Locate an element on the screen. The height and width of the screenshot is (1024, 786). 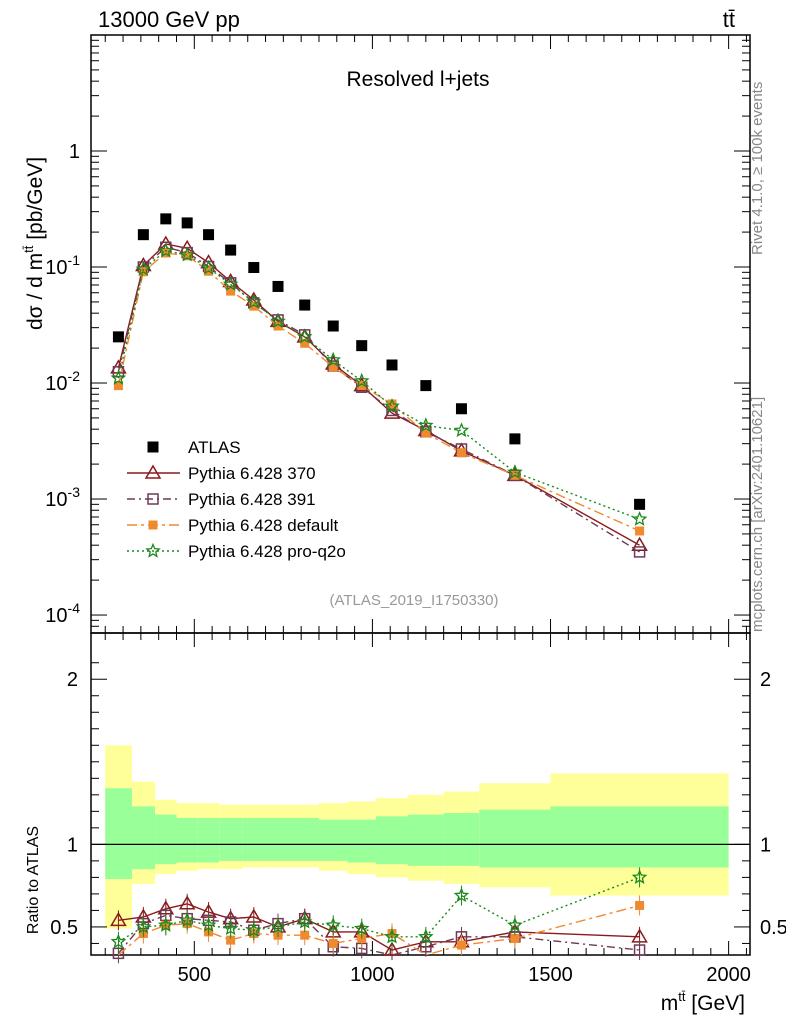
analysis-id: (ATLAS_2019_I1750330) is located at coordinates (413, 600).